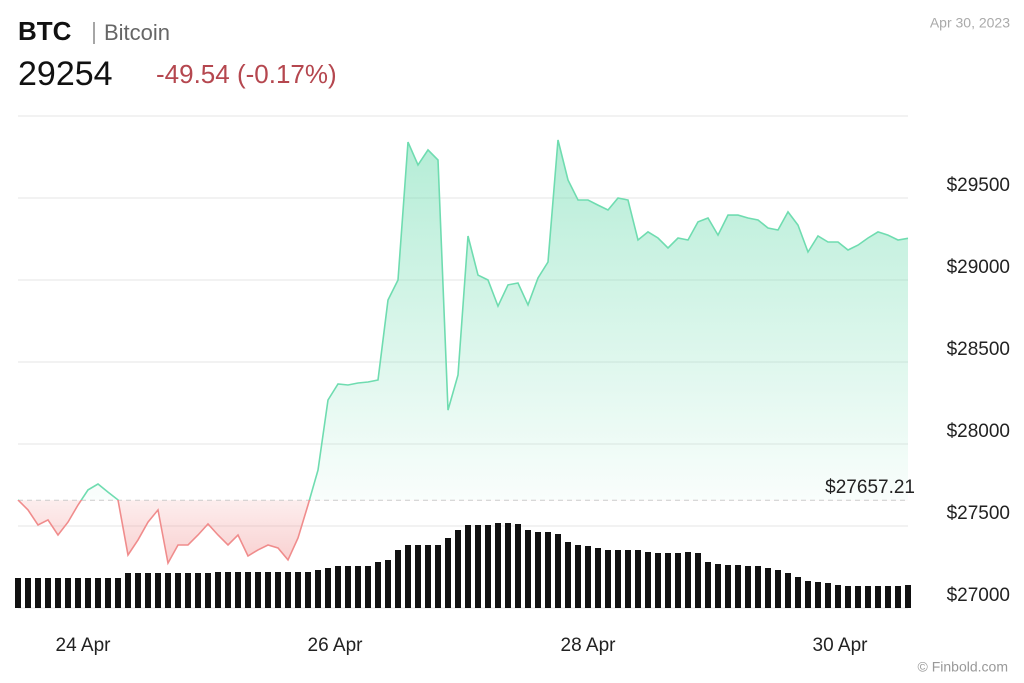 The height and width of the screenshot is (683, 1024). Describe the element at coordinates (841, 645) in the screenshot. I see `x-tick-label: 30 Apr` at that location.